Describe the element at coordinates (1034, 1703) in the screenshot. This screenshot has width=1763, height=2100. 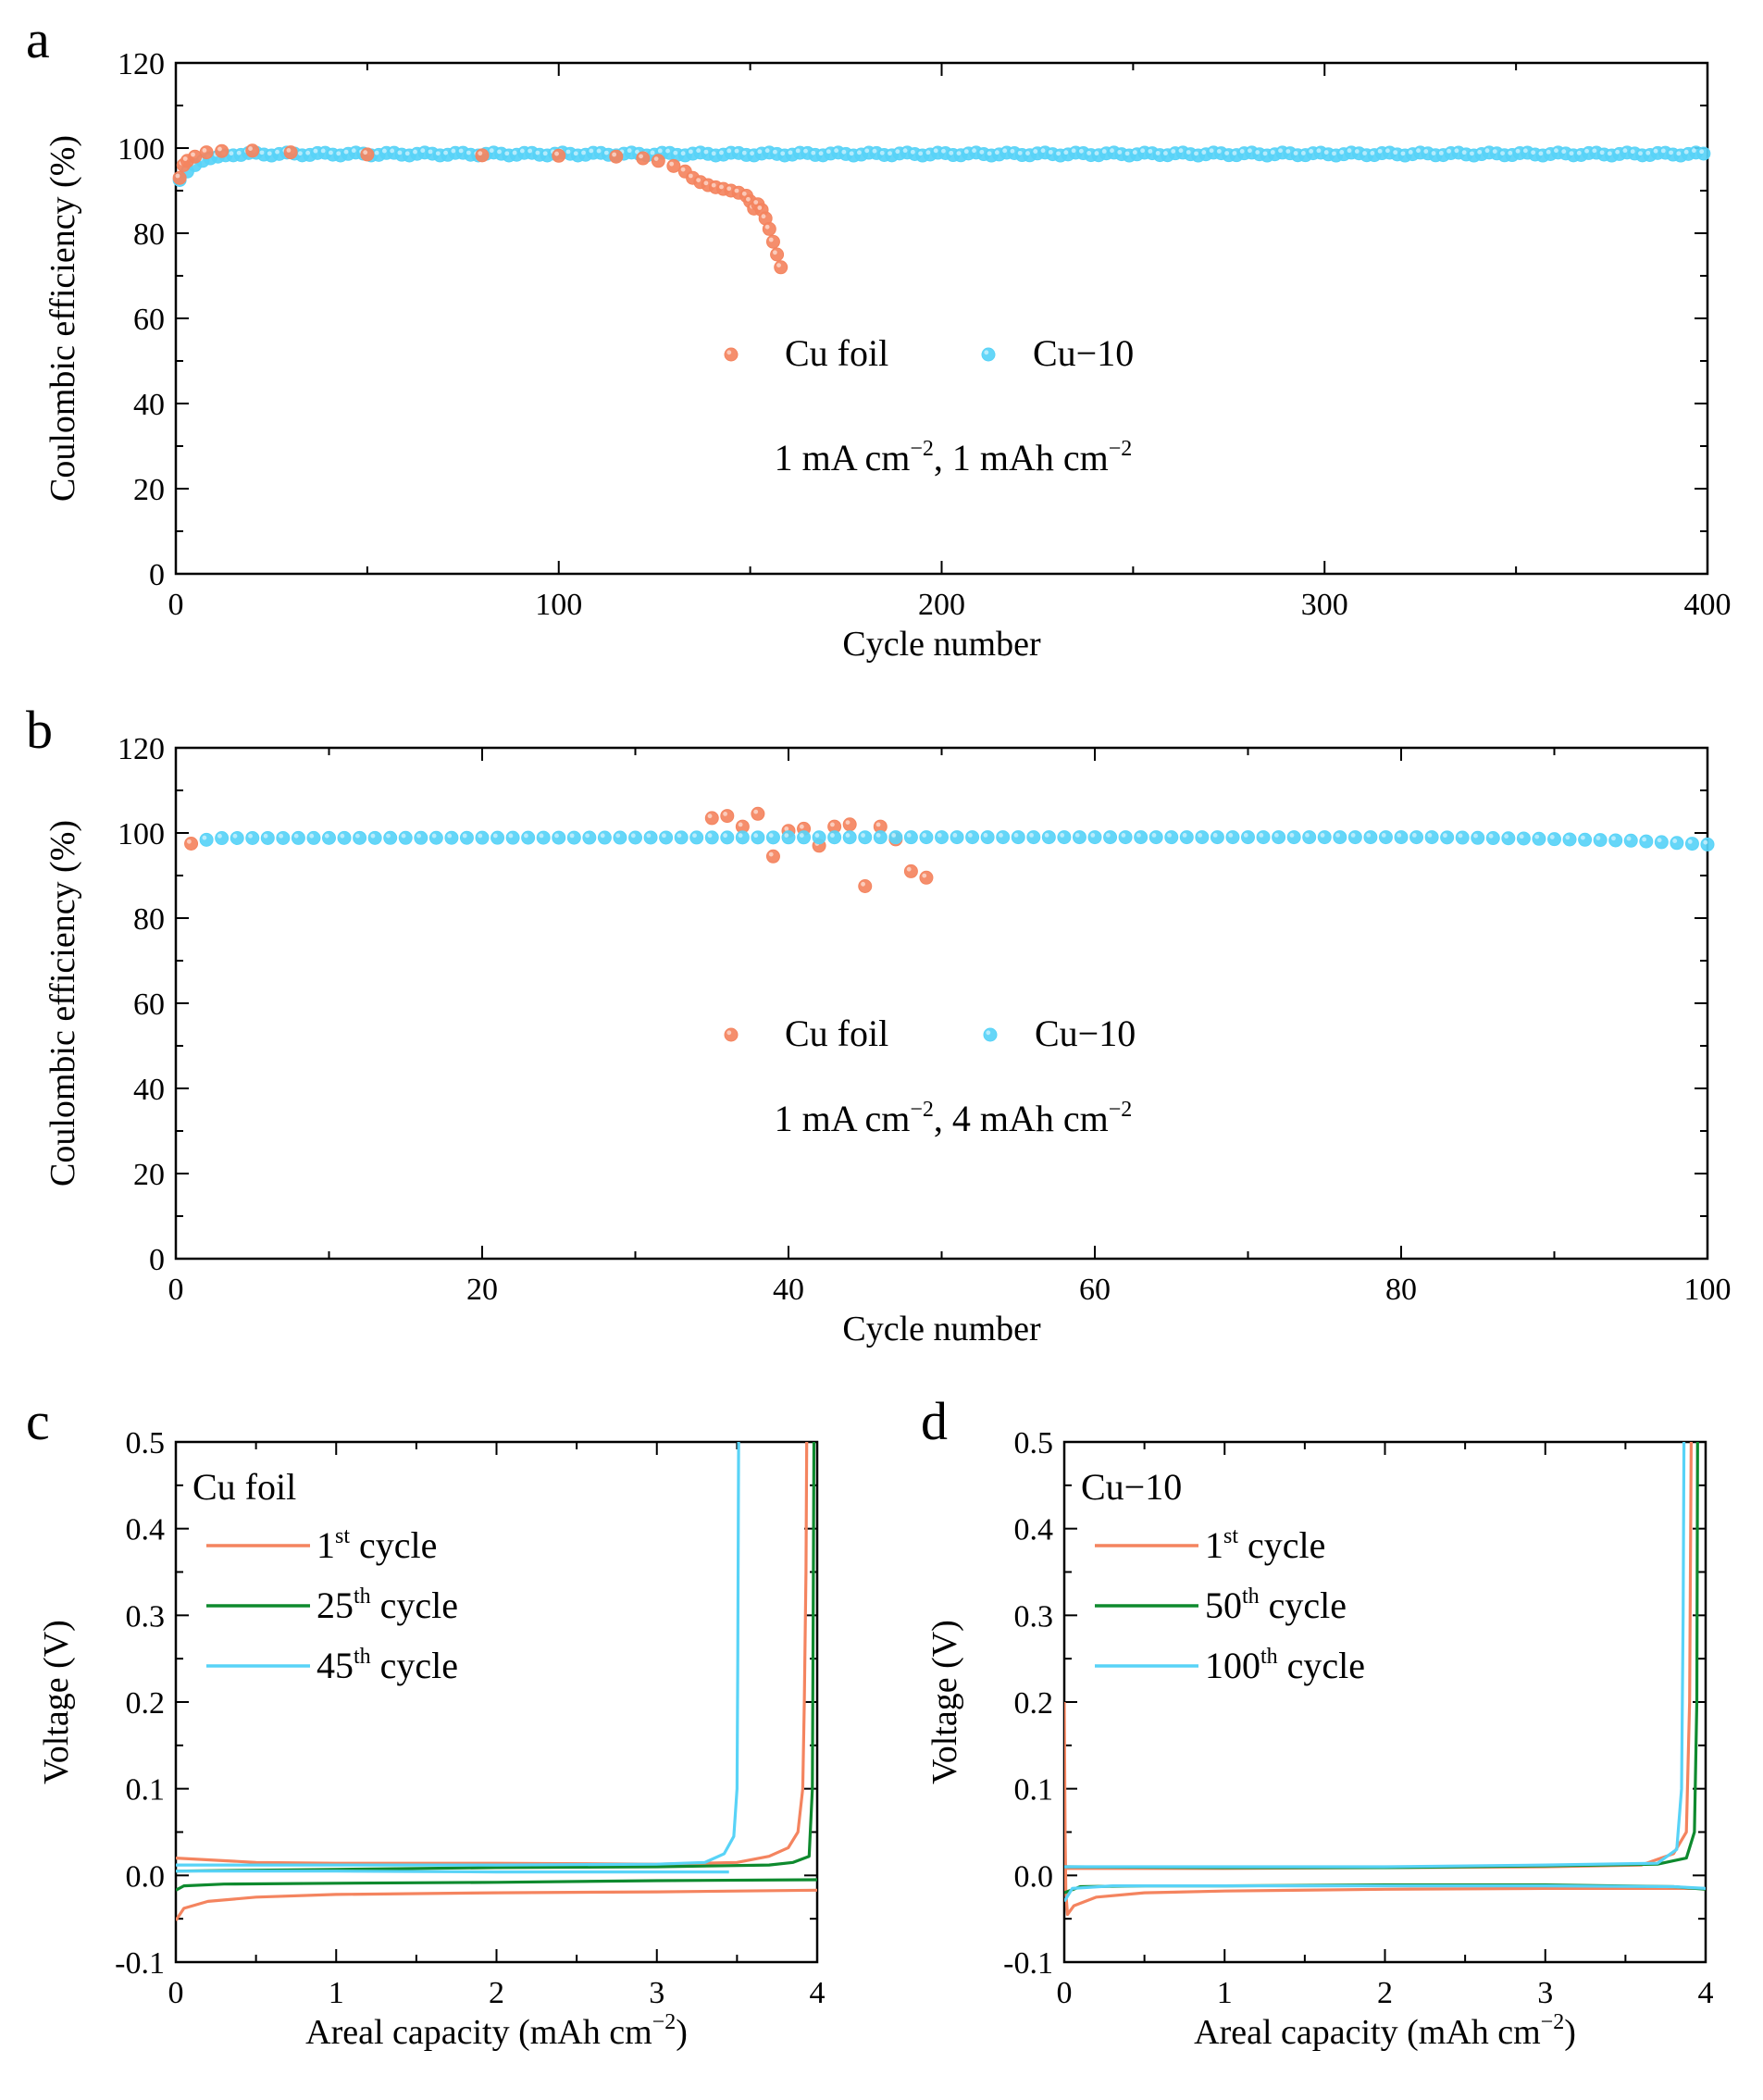
I see `y-tick-label: 0.2` at that location.